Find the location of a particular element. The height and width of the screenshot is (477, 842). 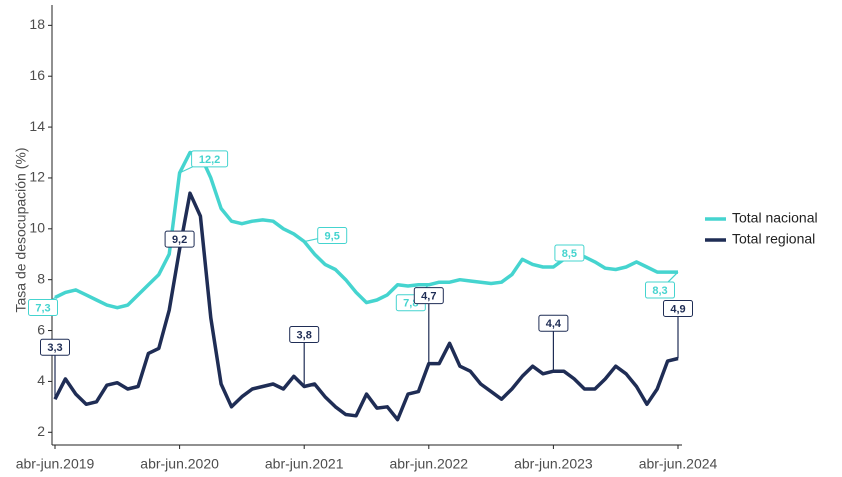

data-label: 7,3 is located at coordinates (42, 308).